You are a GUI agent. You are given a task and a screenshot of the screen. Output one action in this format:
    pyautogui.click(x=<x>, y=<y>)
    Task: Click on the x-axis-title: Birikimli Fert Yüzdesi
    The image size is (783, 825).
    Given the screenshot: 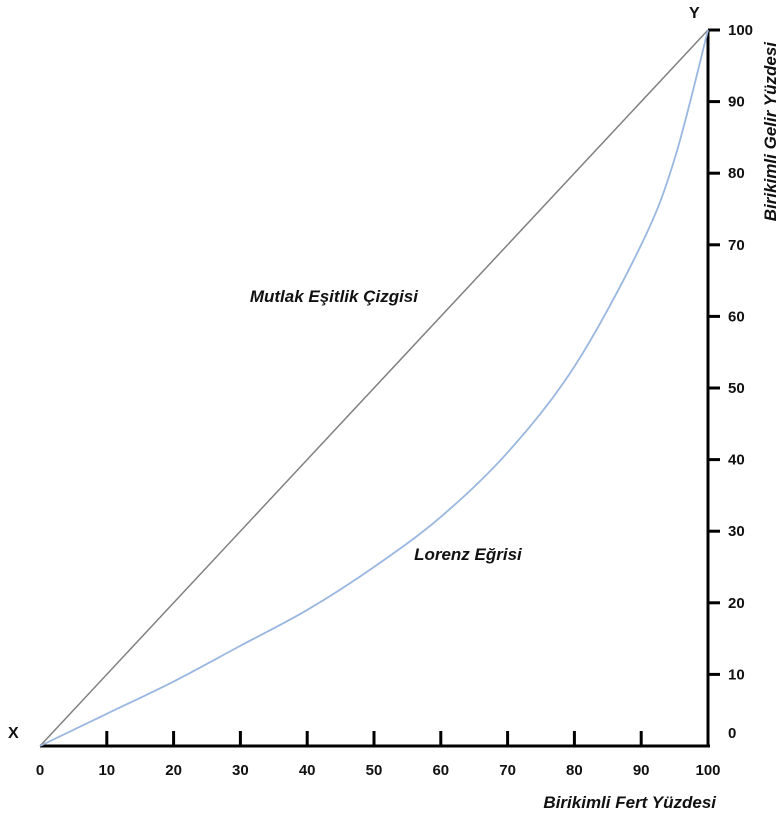 What is the action you would take?
    pyautogui.click(x=630, y=802)
    